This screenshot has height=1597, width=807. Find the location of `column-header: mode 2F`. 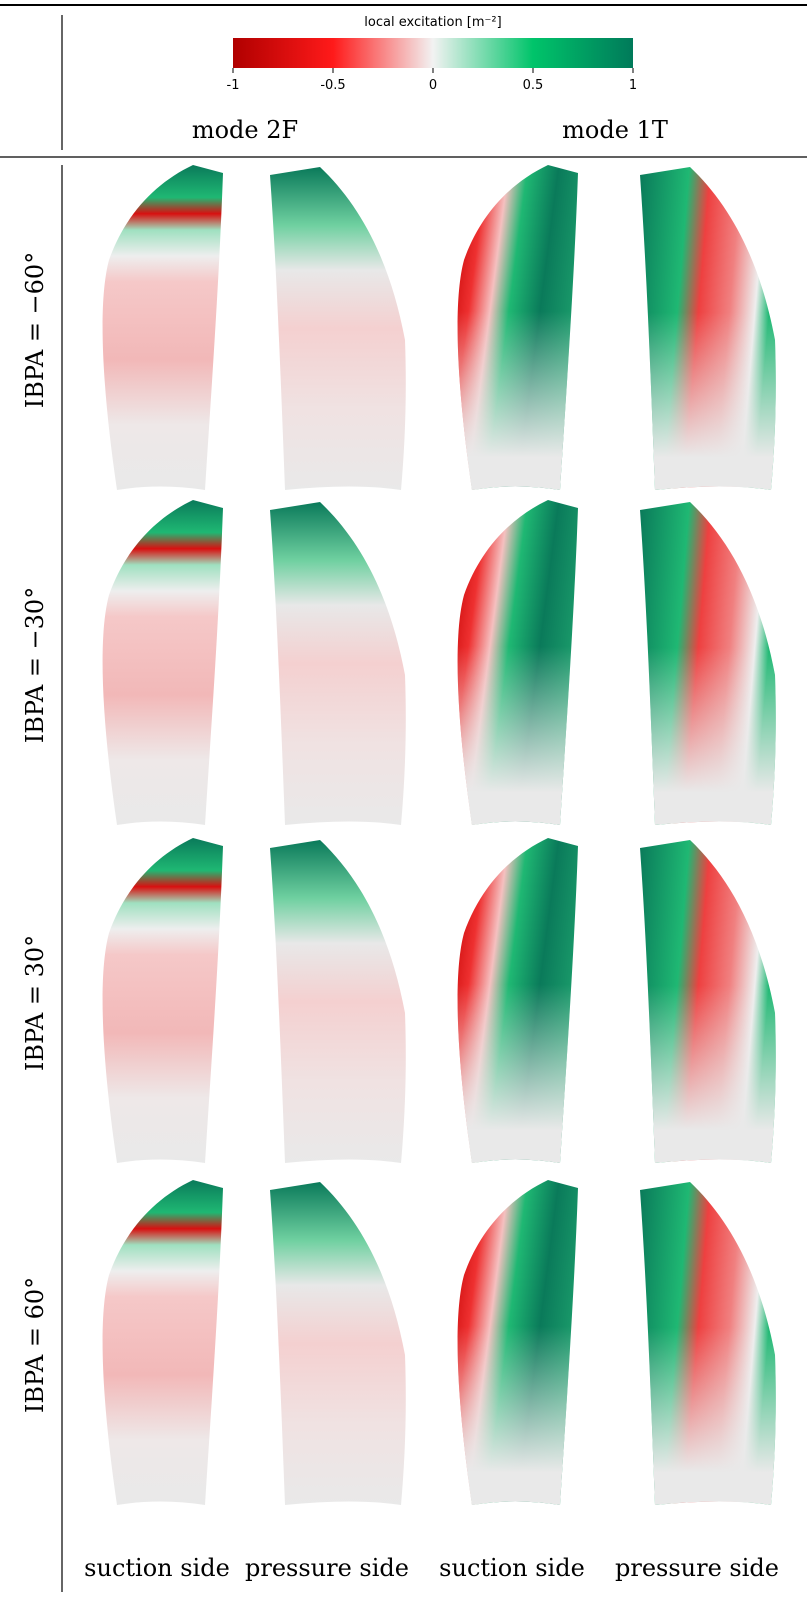

column-header: mode 2F is located at coordinates (245, 130).